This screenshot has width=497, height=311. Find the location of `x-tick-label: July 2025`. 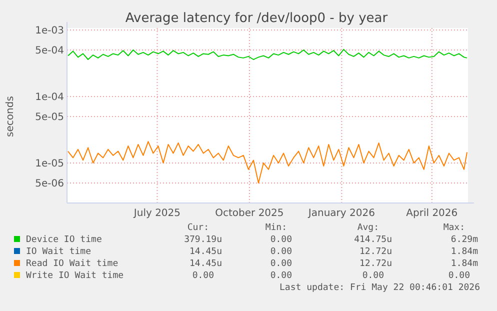

x-tick-label: July 2025 is located at coordinates (156, 213).